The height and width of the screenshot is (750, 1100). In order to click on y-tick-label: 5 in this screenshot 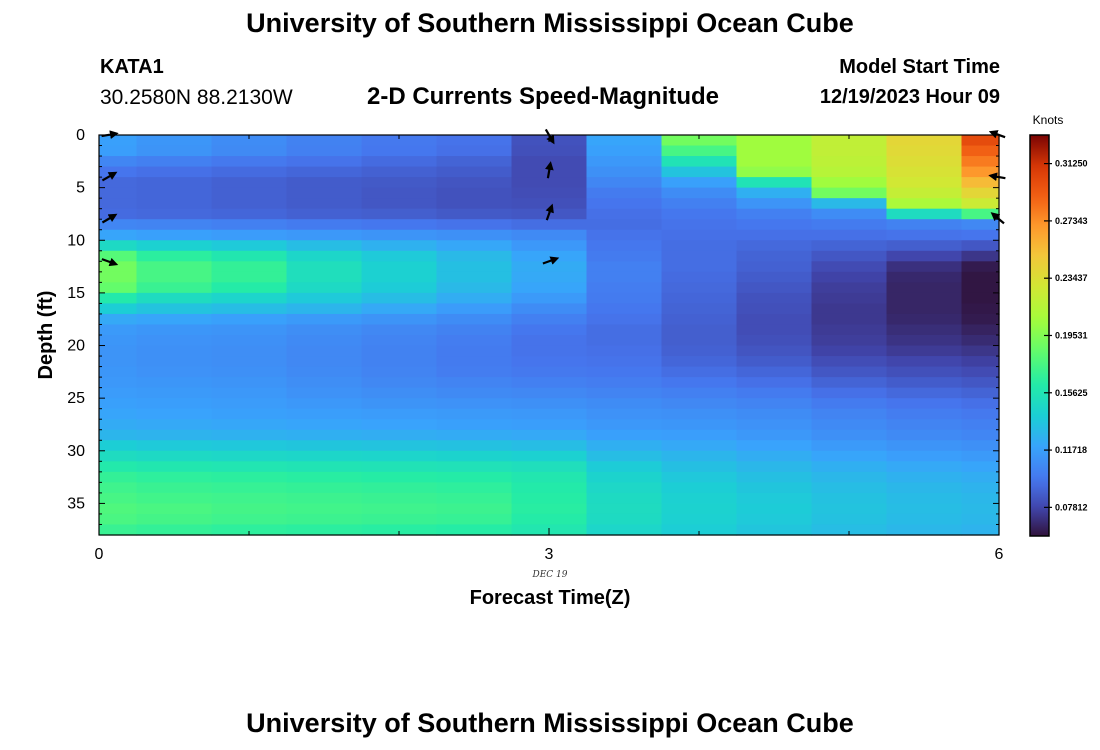, I will do `click(80, 188)`.